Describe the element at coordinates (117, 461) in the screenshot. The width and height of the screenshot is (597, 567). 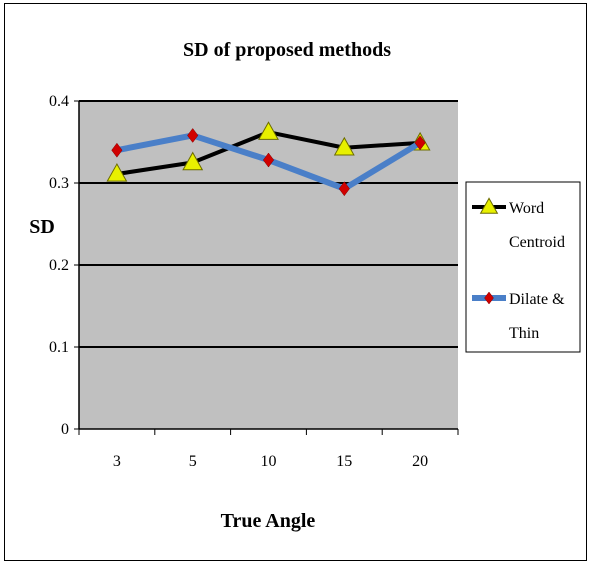
I see `x-tick-label: 3` at that location.